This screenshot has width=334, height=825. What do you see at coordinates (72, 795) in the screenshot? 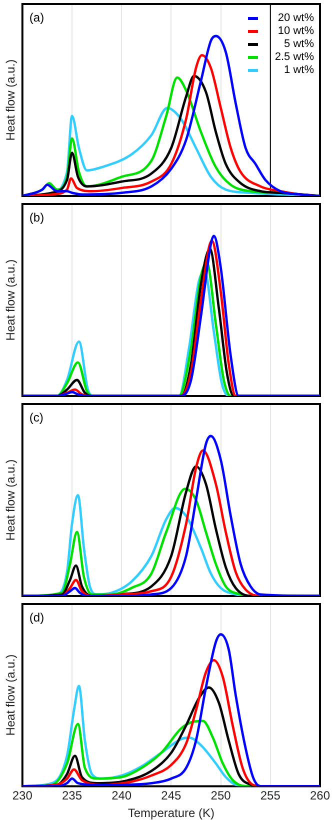
I see `x-tick-label: 235` at bounding box center [72, 795].